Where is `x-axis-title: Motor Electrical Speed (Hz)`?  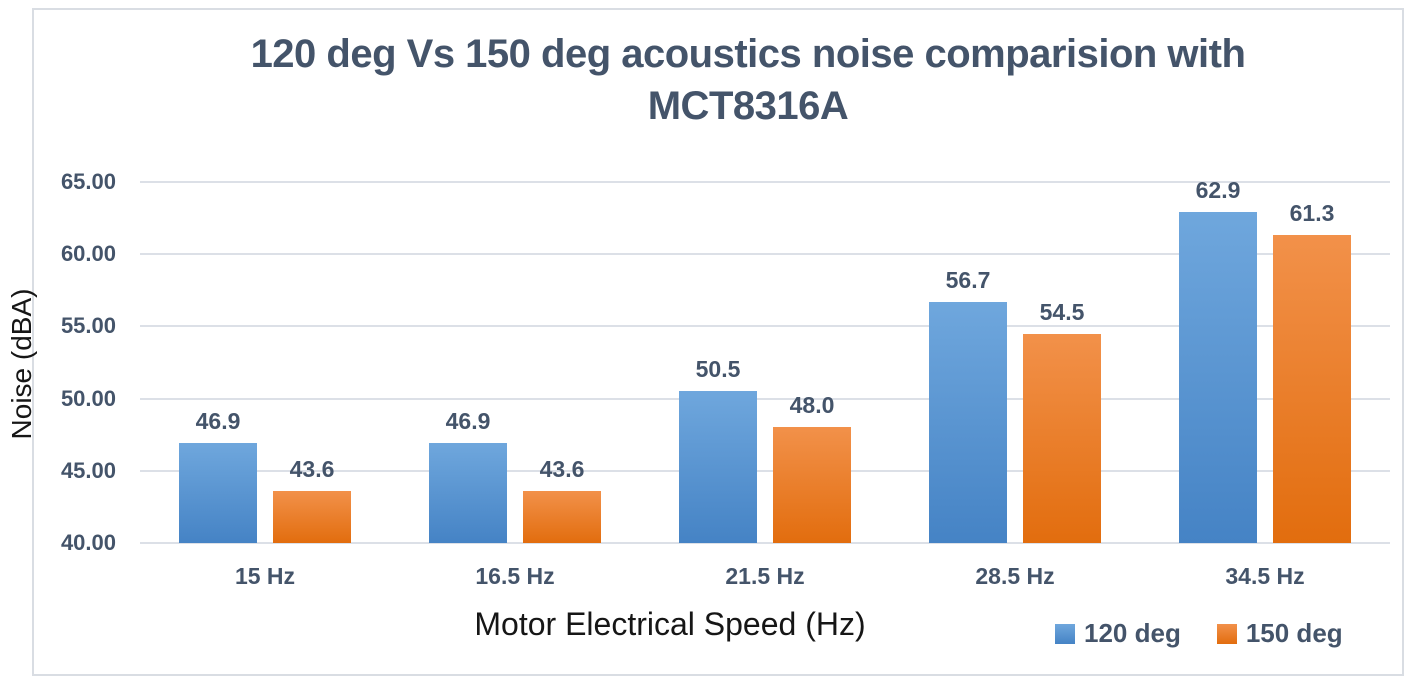
x-axis-title: Motor Electrical Speed (Hz) is located at coordinates (670, 624).